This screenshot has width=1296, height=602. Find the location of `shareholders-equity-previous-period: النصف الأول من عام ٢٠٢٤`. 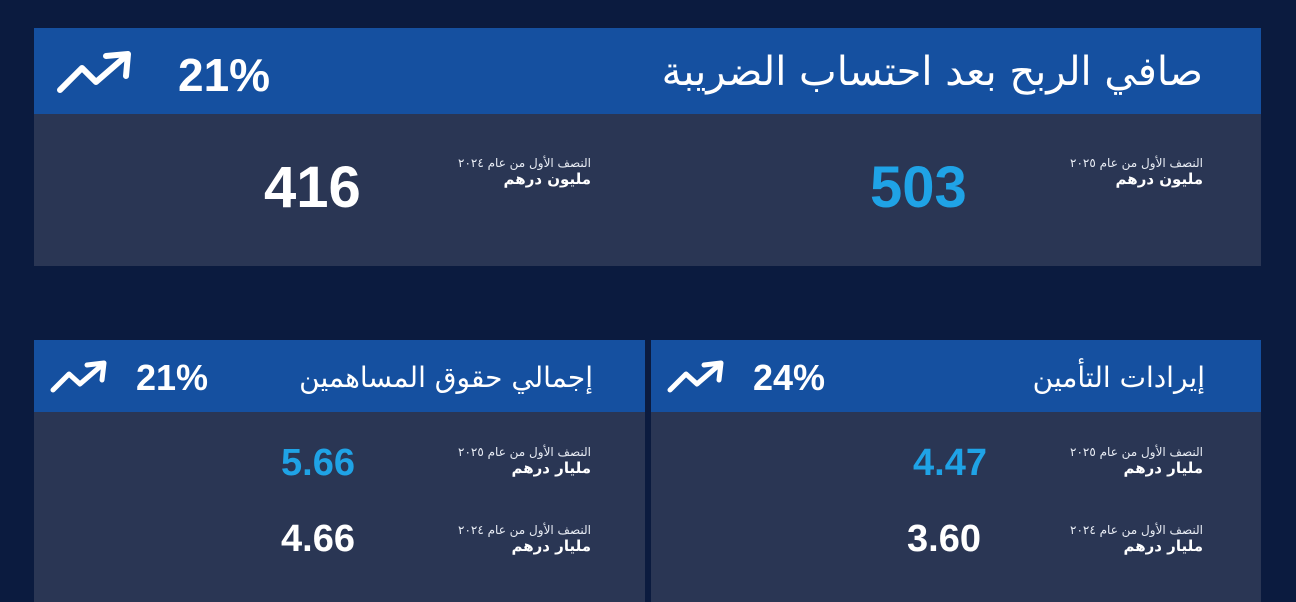

shareholders-equity-previous-period: النصف الأول من عام ٢٠٢٤ is located at coordinates (524, 530).